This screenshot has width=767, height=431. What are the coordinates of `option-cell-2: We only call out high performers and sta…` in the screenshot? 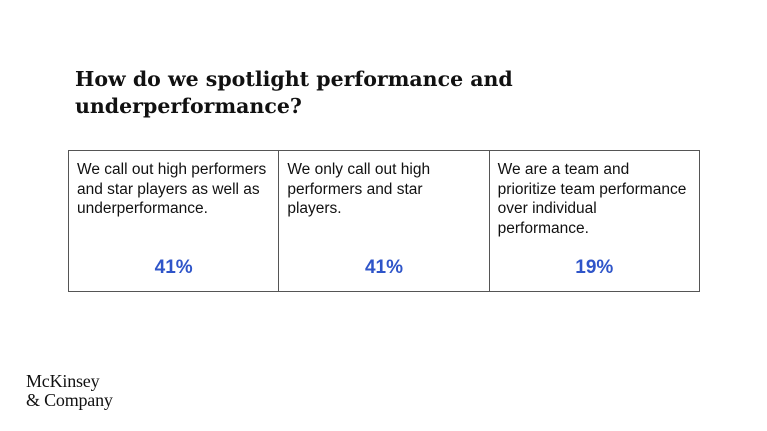 It's located at (384, 221).